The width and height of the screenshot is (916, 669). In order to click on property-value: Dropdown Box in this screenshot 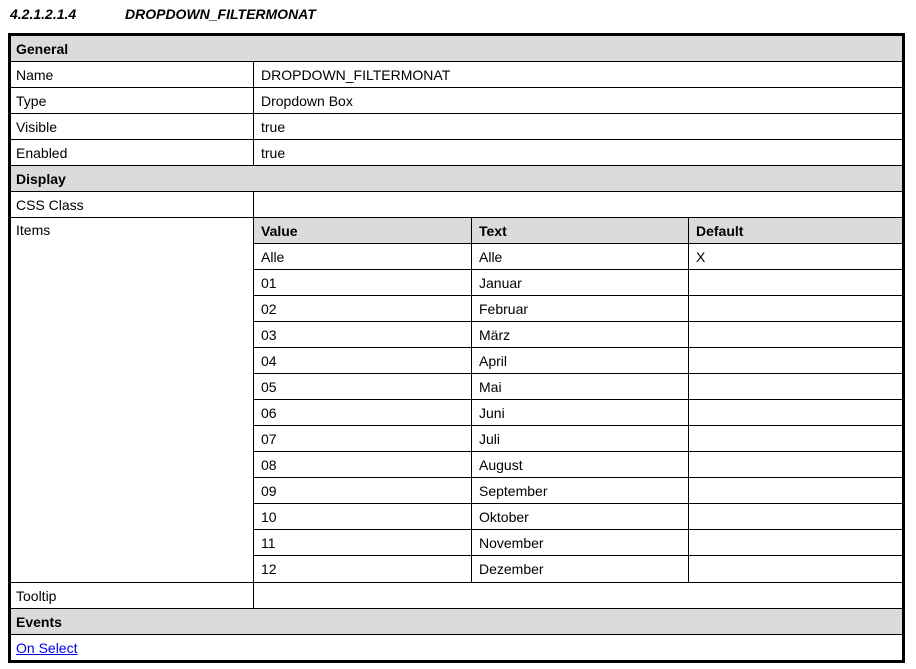, I will do `click(307, 100)`.